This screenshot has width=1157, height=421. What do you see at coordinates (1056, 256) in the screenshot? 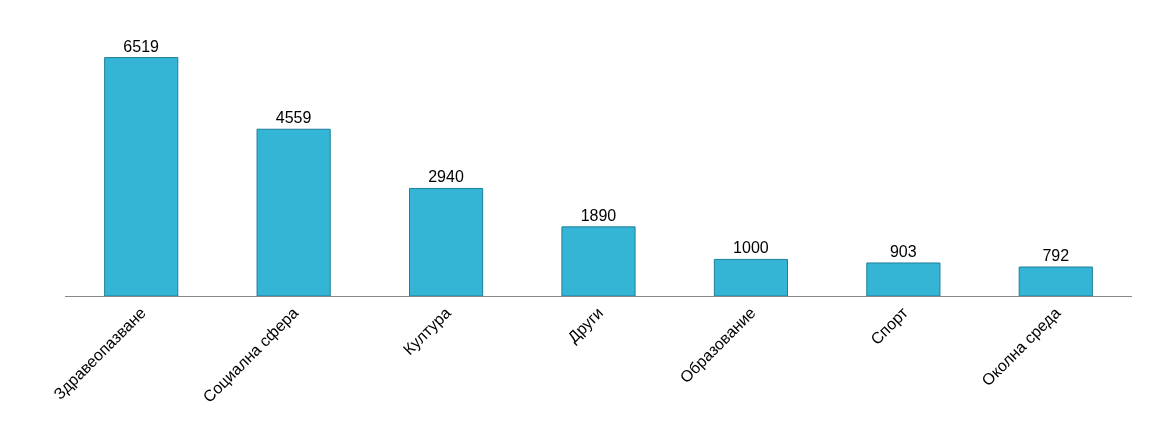
I see `data-label: 792` at bounding box center [1056, 256].